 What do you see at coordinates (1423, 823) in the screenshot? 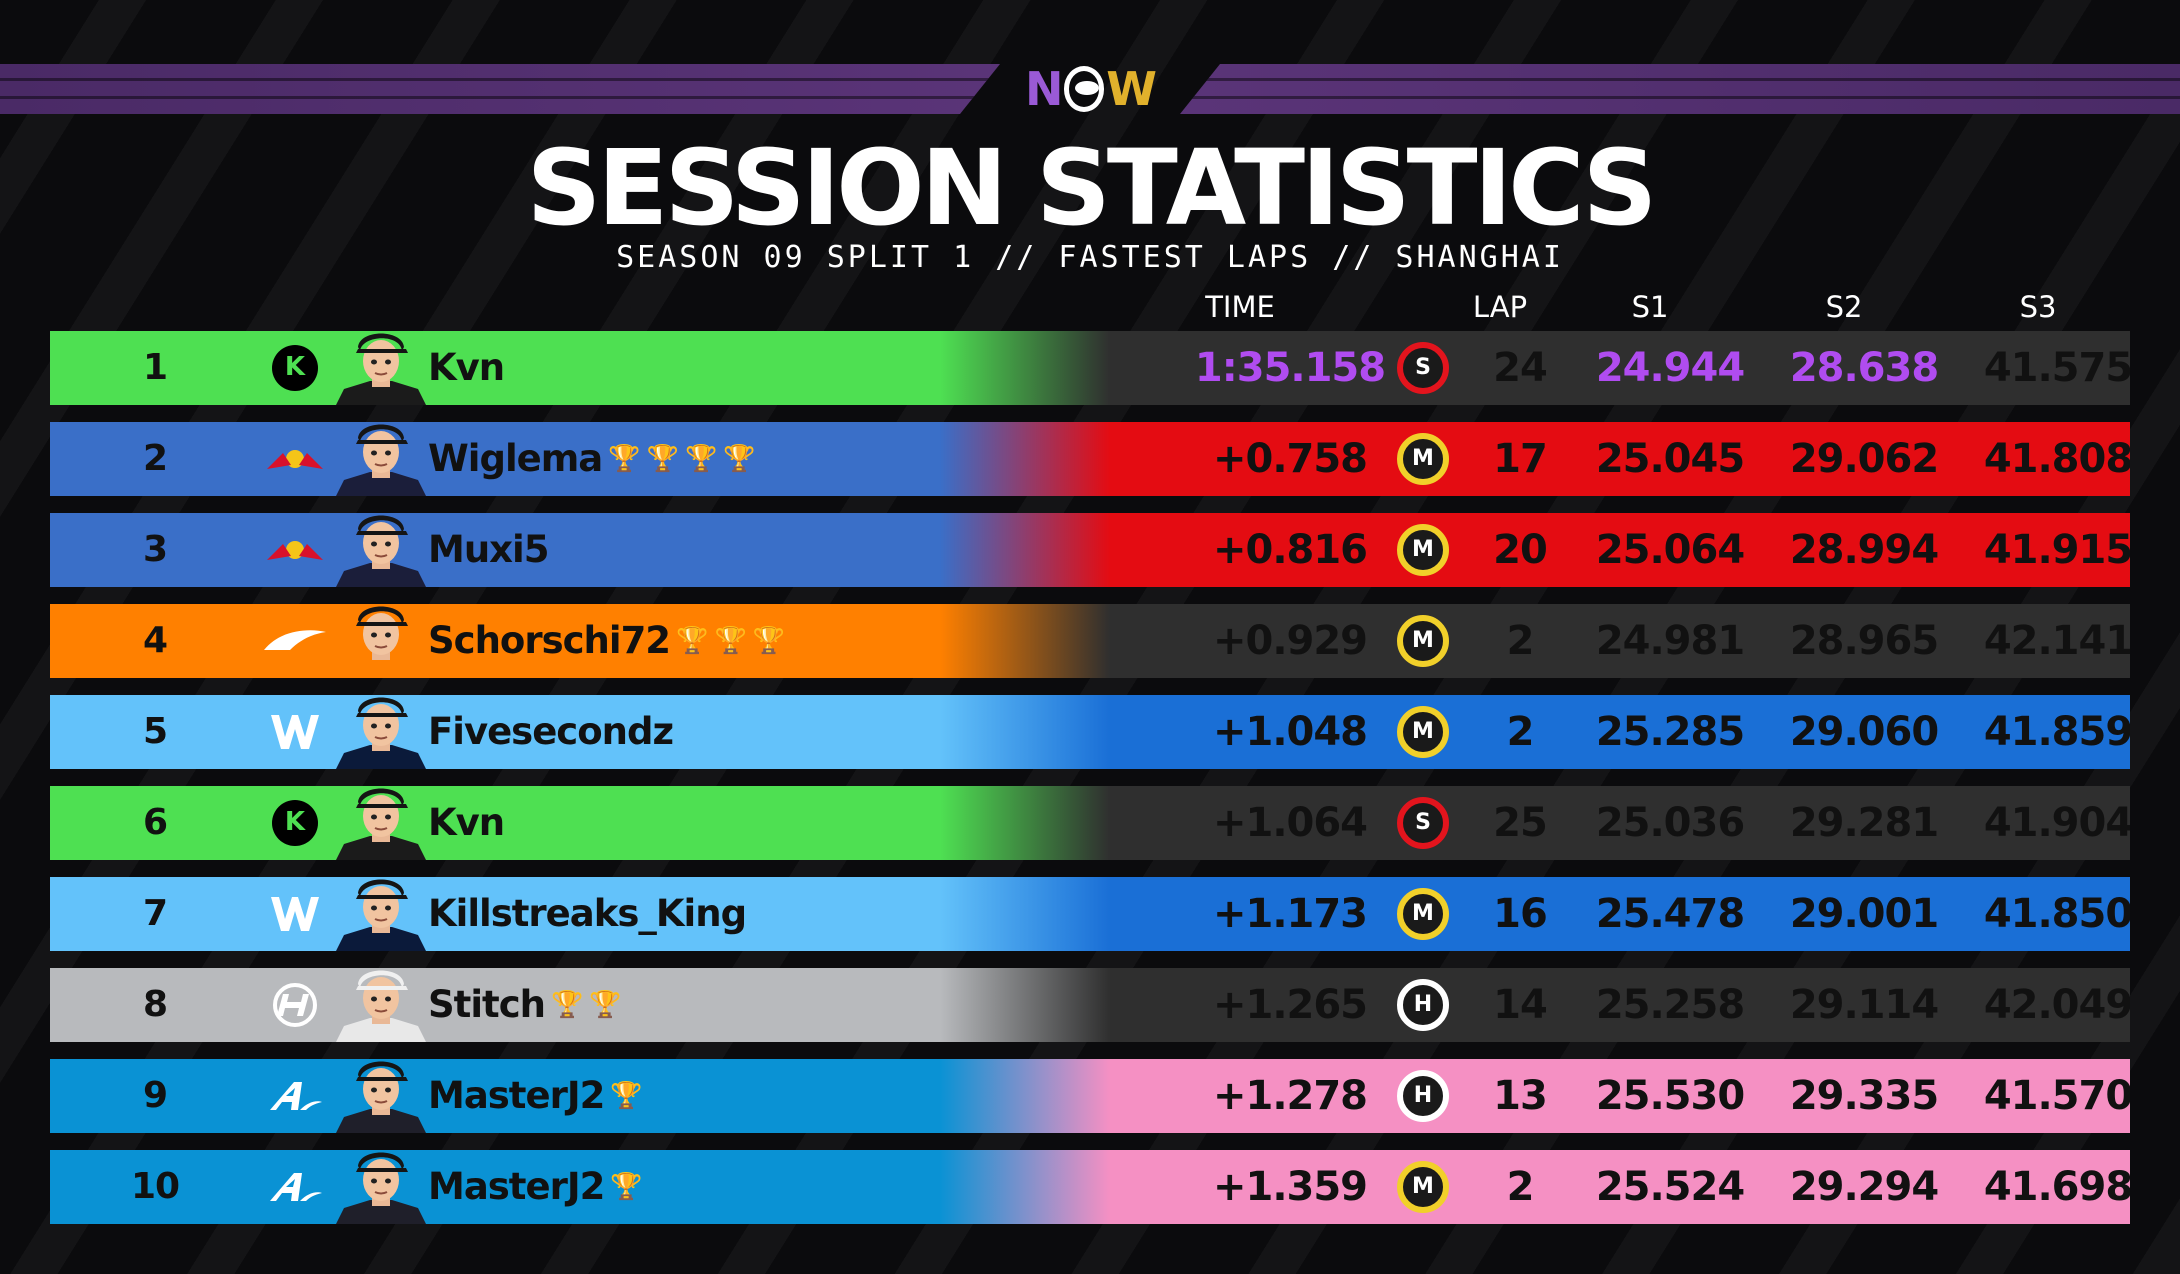
I see `tyre-compound-icon: S` at bounding box center [1423, 823].